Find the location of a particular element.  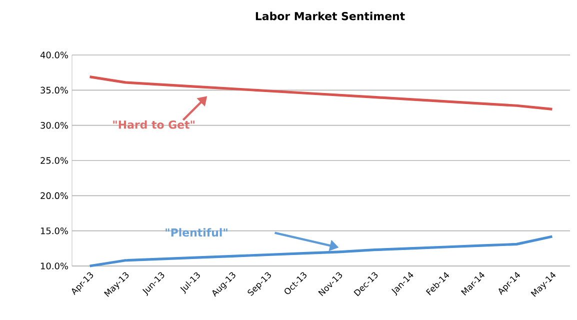

y-tick-label: 30.0% is located at coordinates (54, 125).